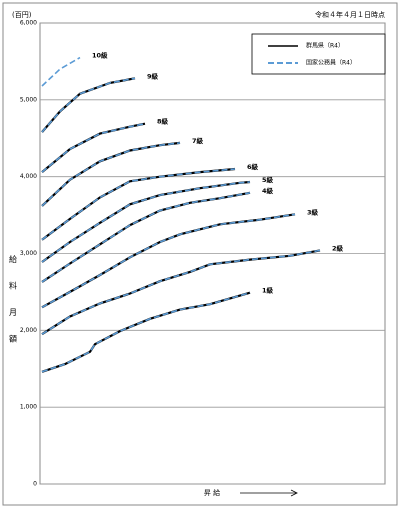 The width and height of the screenshot is (400, 508). What do you see at coordinates (13, 302) in the screenshot?
I see `y-axis-label: 給 料 月 額` at bounding box center [13, 302].